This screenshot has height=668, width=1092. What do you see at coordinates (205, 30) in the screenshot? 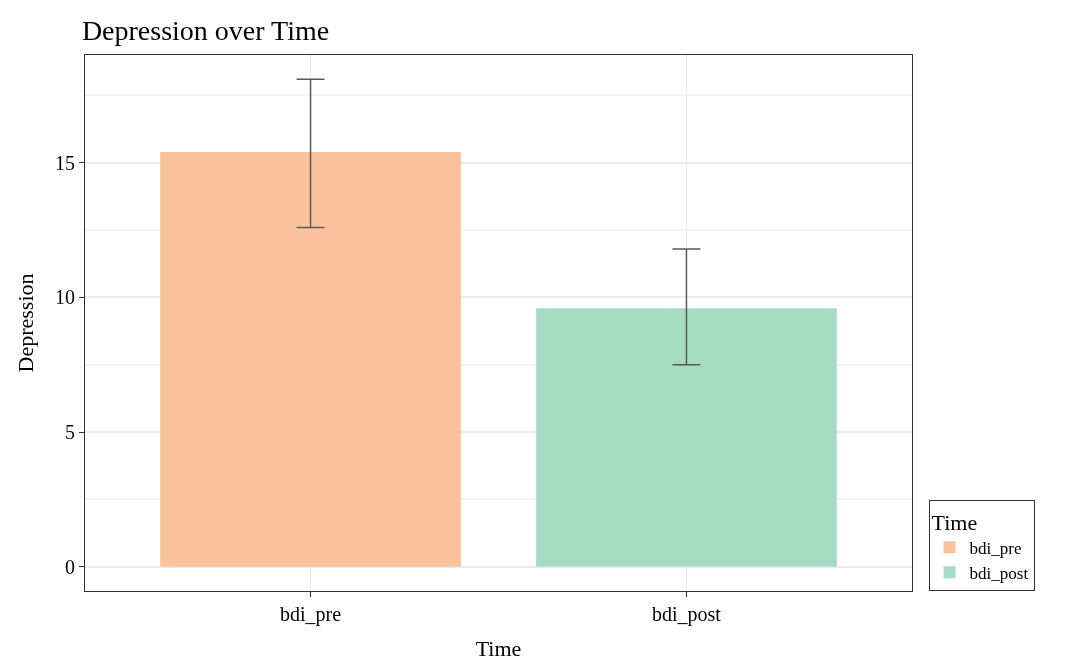
I see `chart-title: Depression over Time` at bounding box center [205, 30].